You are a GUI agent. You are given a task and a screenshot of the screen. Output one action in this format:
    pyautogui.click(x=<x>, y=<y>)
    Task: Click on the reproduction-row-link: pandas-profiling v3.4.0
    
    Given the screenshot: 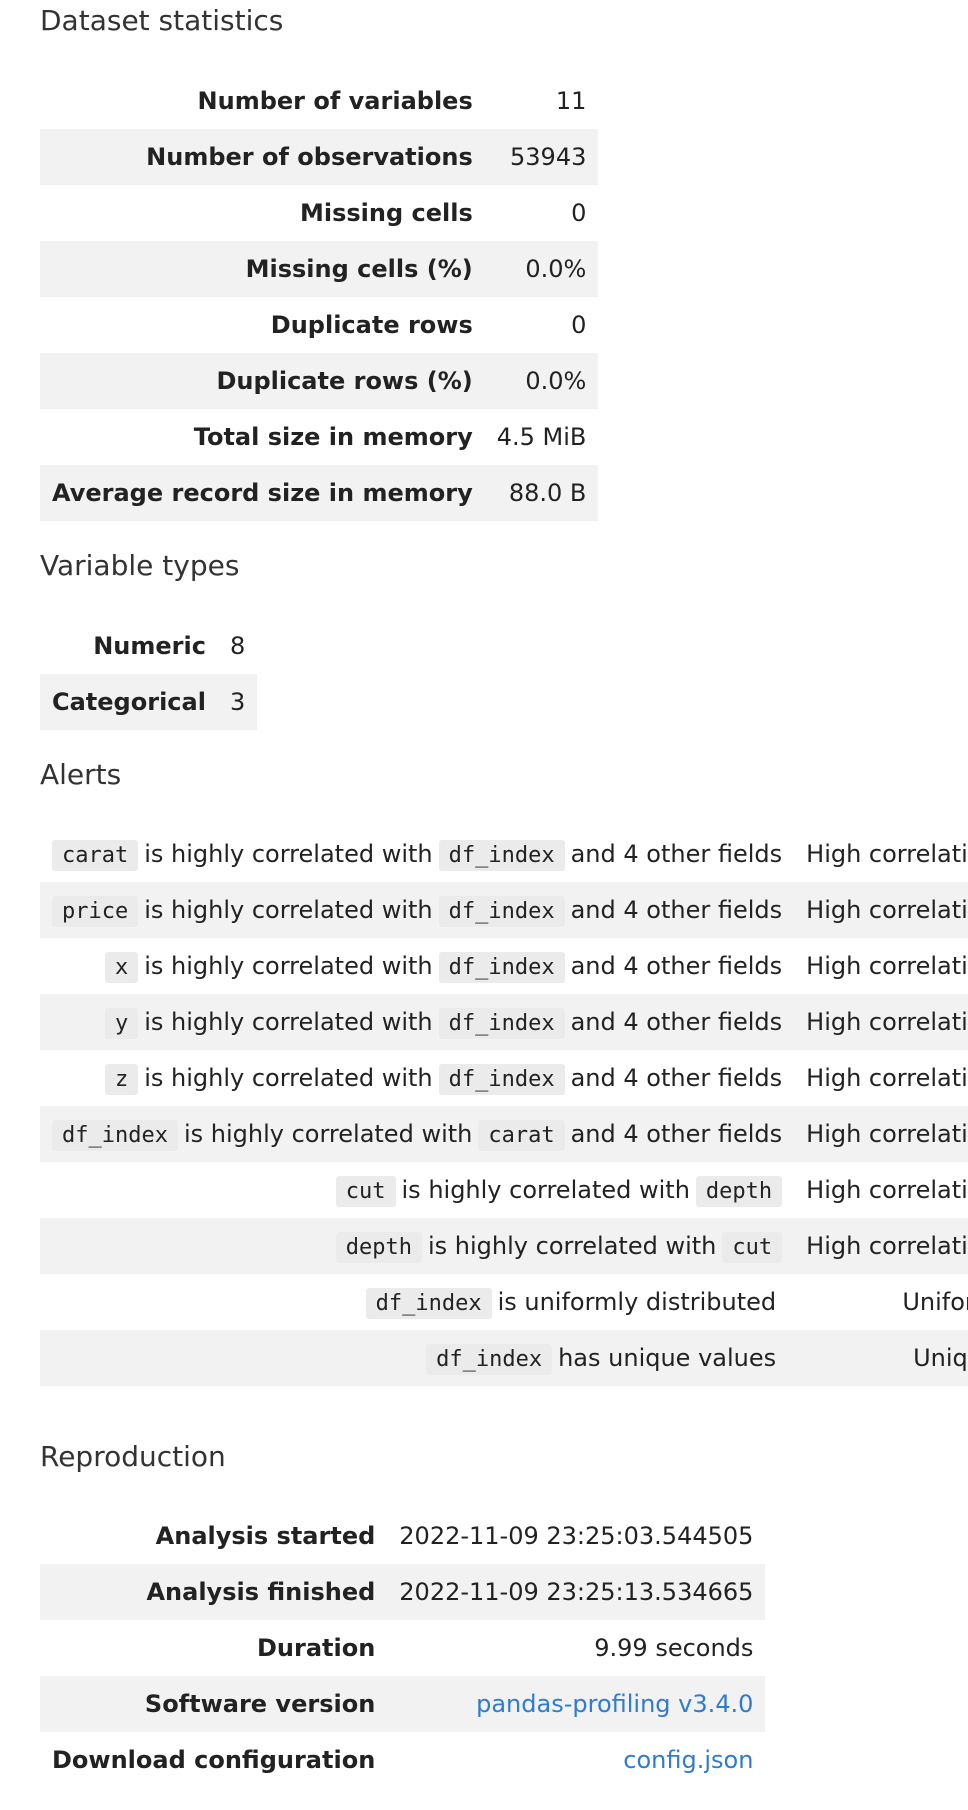 What is the action you would take?
    pyautogui.click(x=615, y=1704)
    